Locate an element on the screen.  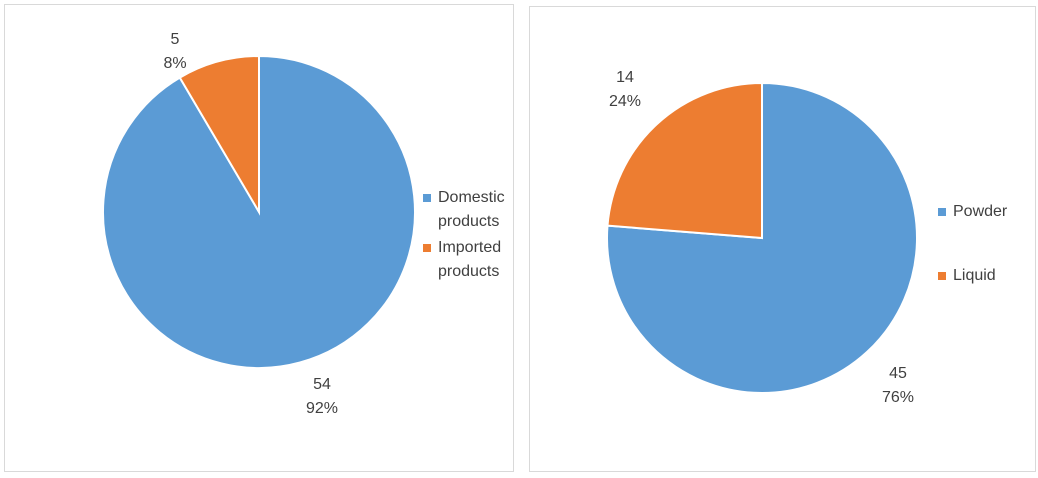
value-label: 14 is located at coordinates (625, 77).